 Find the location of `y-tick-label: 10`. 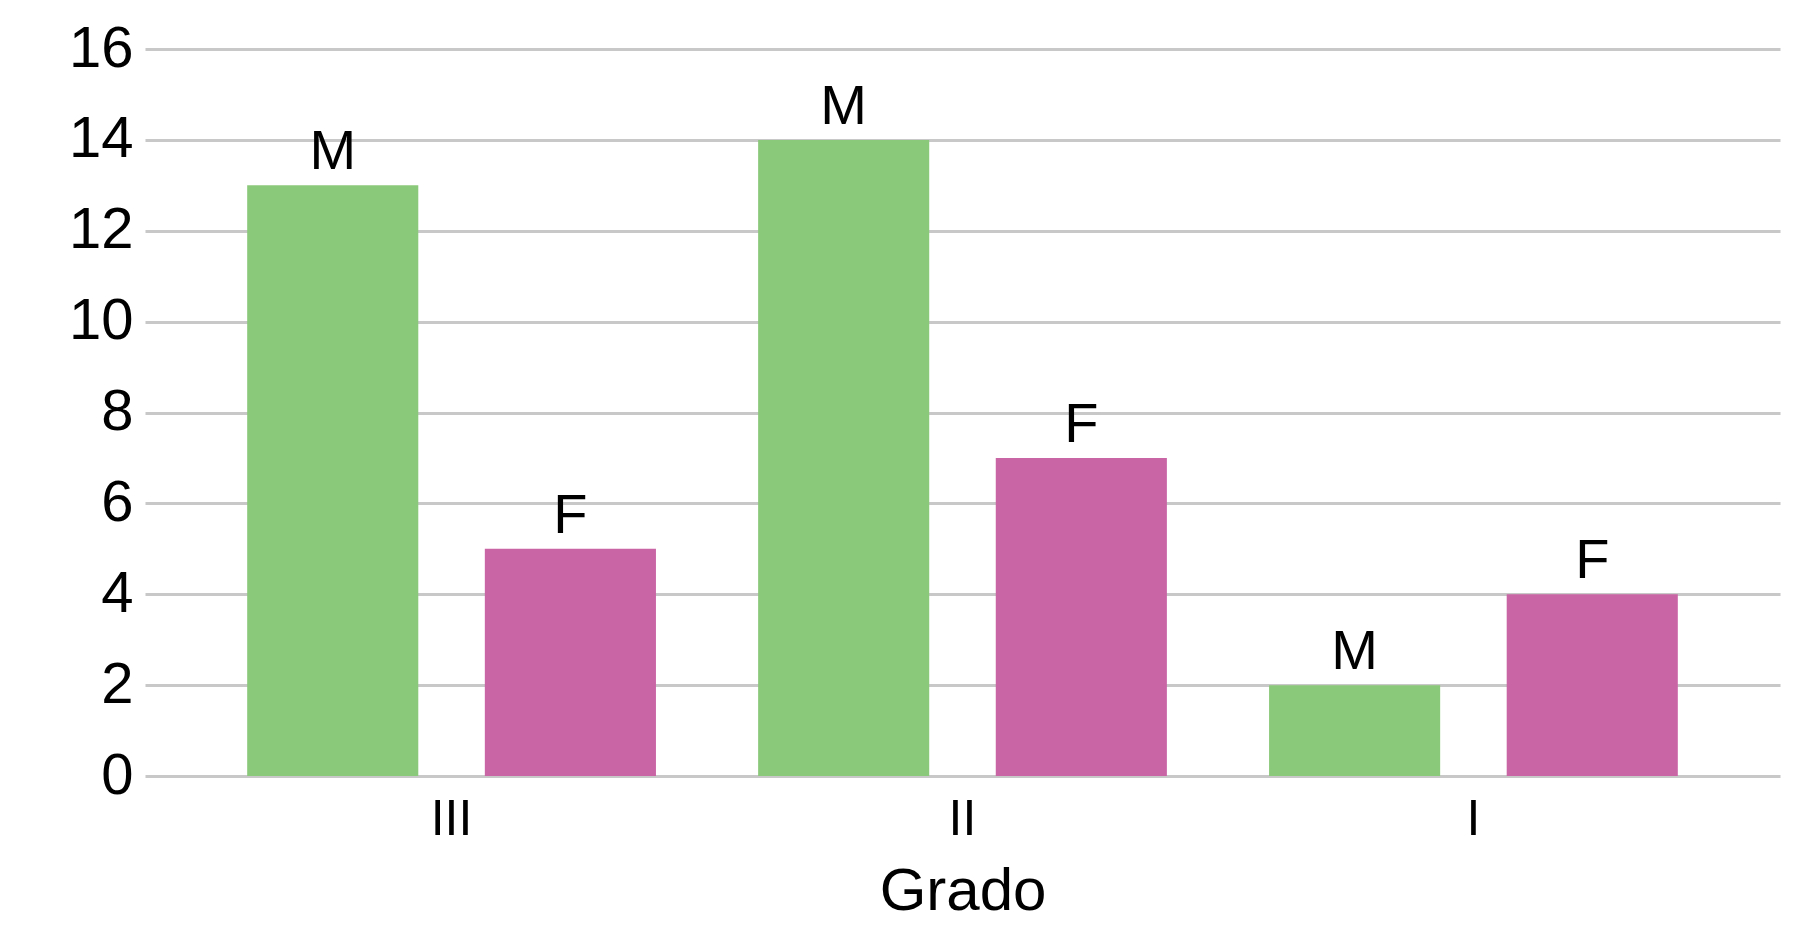

y-tick-label: 10 is located at coordinates (101, 319).